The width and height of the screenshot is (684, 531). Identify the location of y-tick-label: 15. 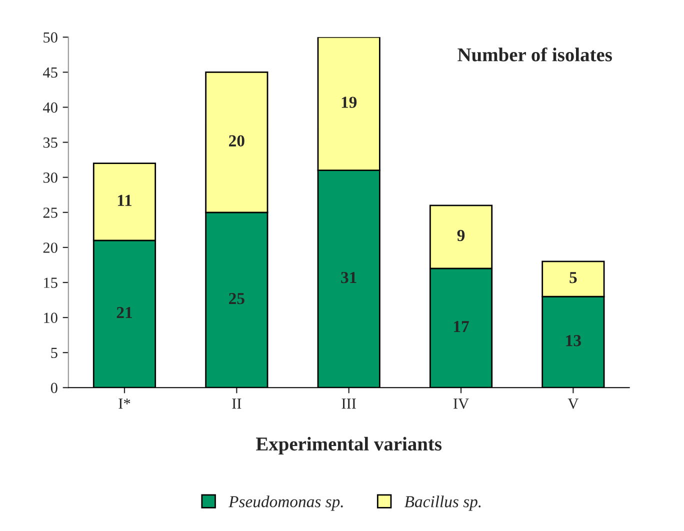
(51, 283).